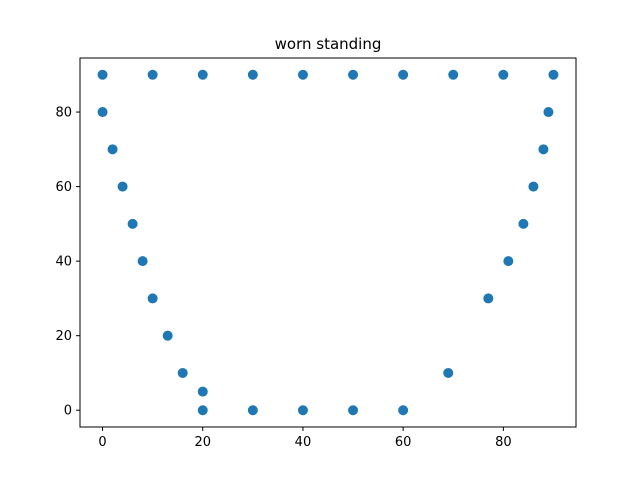 This screenshot has width=640, height=480. I want to click on y-tick-label: 40, so click(63, 262).